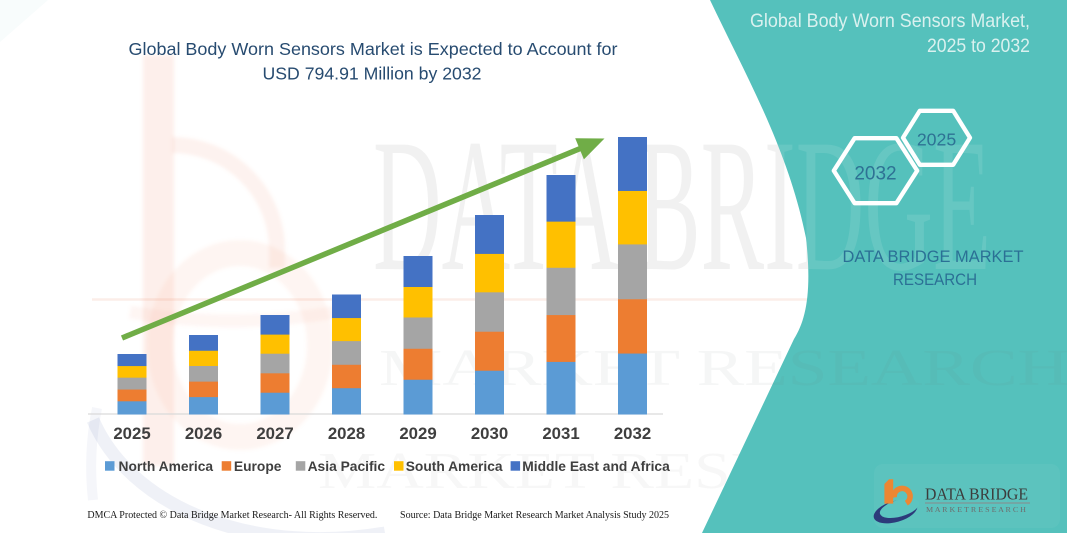  I want to click on svg-text: RESEARCH, so click(935, 279).